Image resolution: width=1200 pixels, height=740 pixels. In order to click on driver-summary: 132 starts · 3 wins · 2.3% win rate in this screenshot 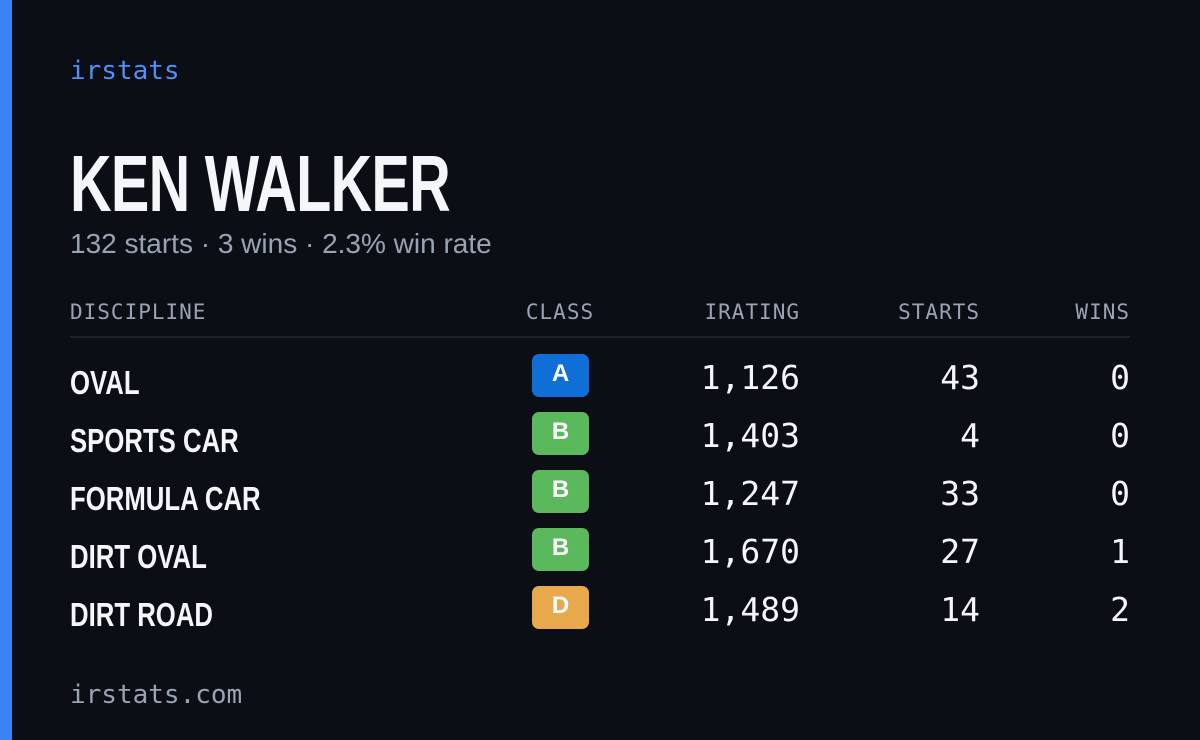, I will do `click(281, 243)`.